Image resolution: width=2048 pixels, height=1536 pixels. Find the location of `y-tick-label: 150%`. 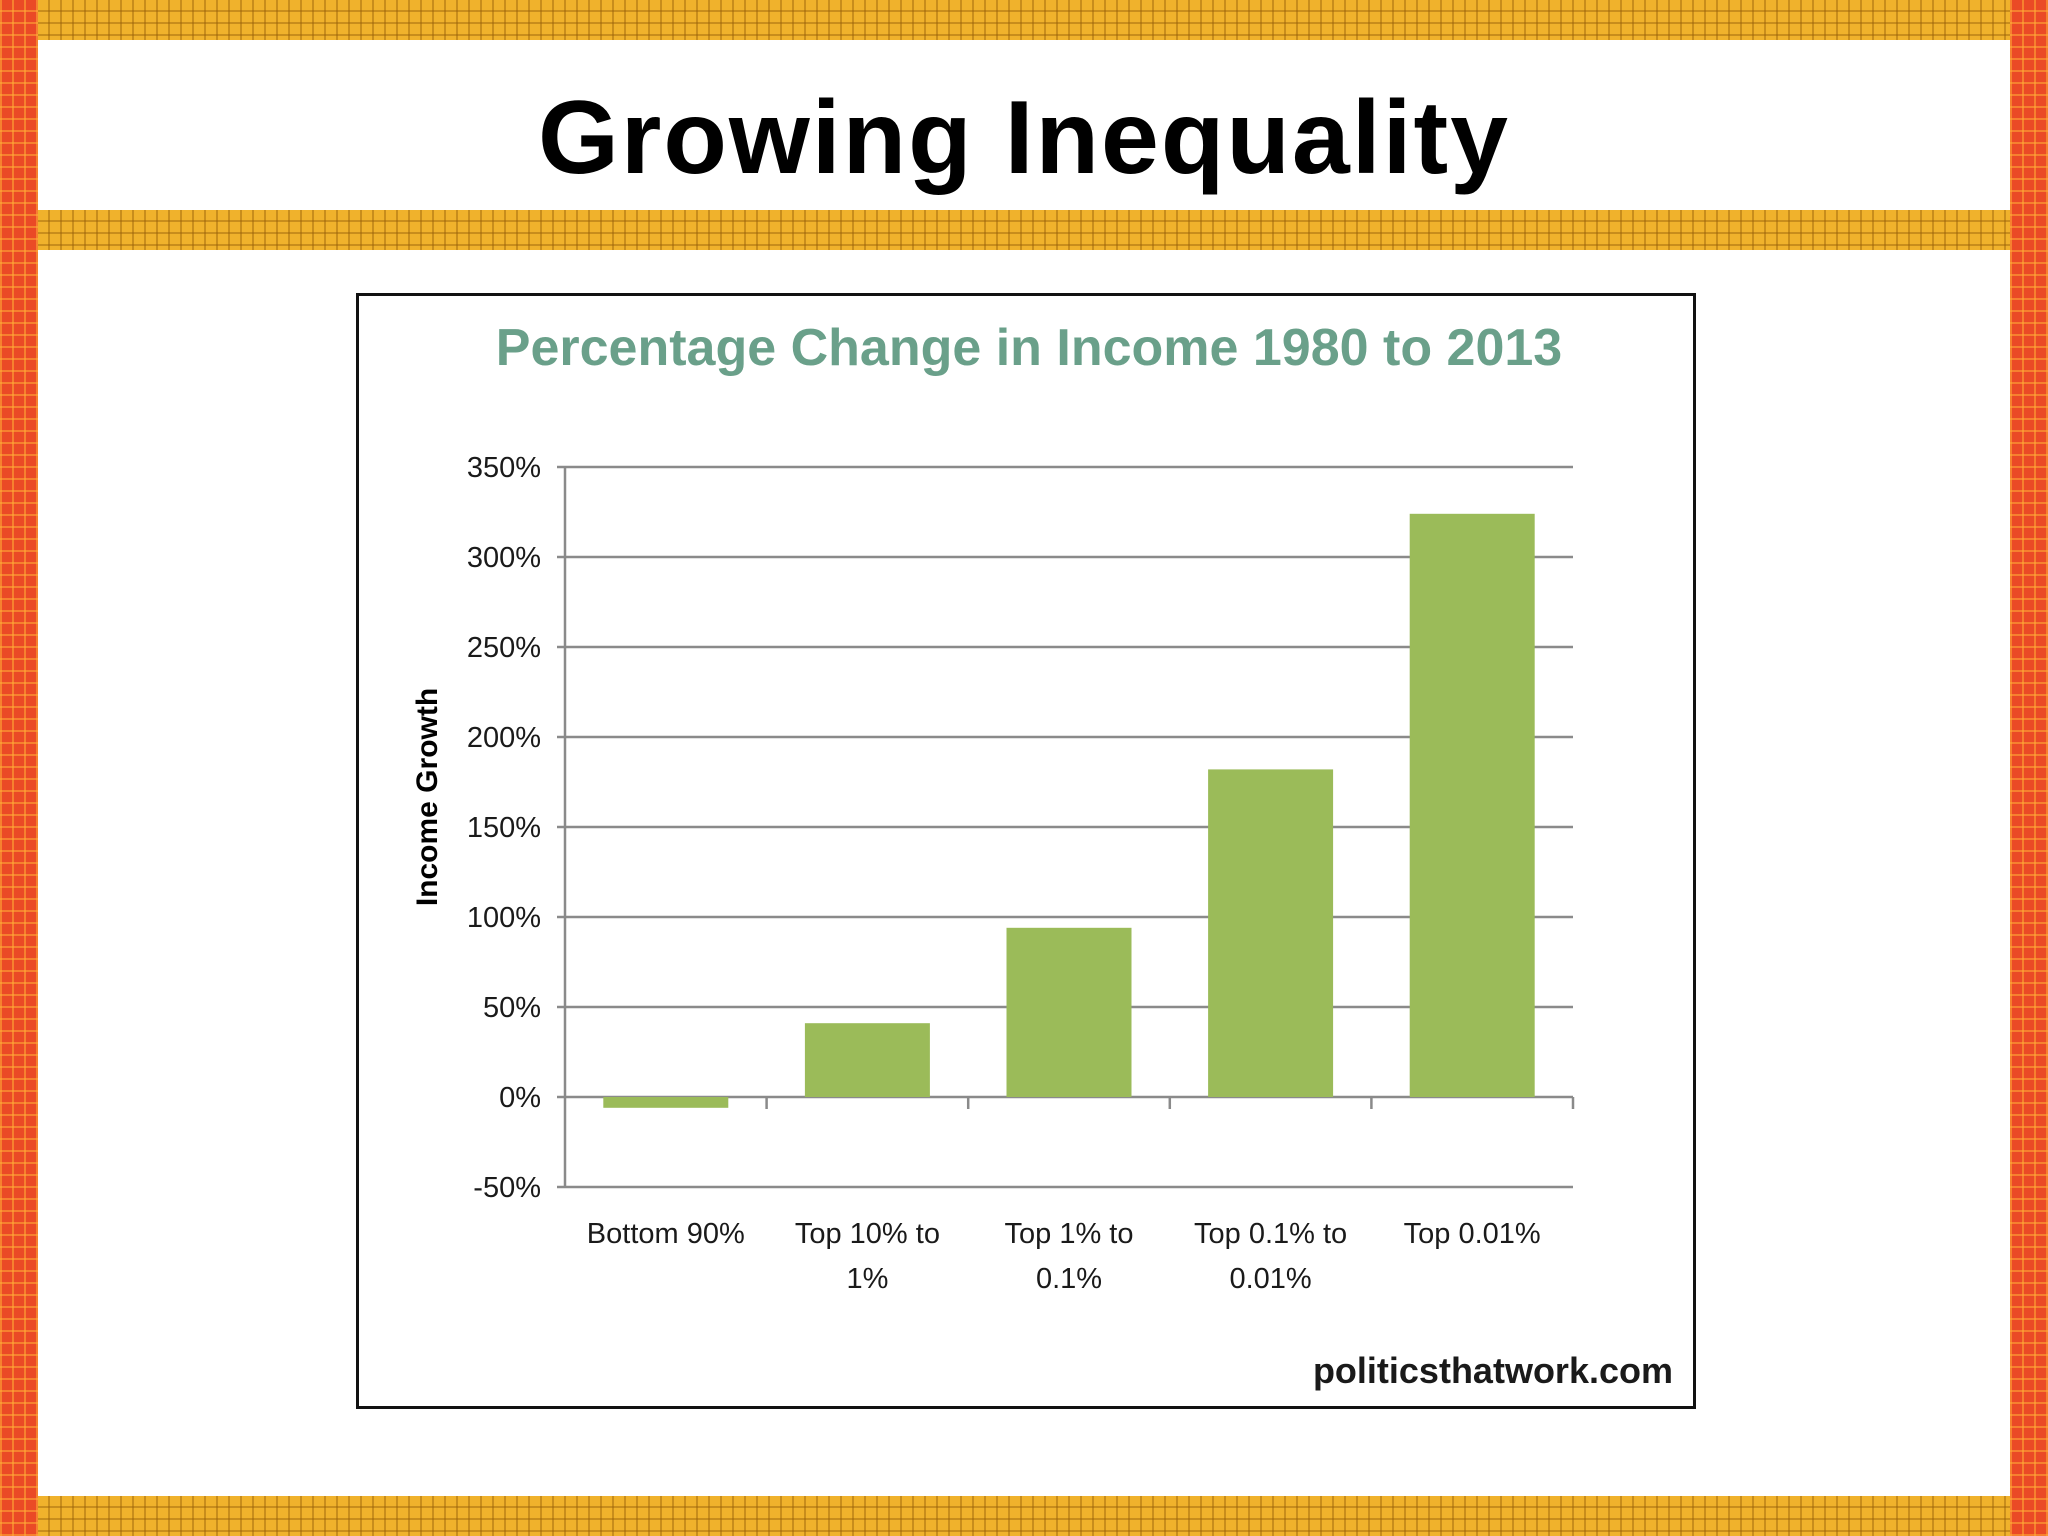

y-tick-label: 150% is located at coordinates (504, 828).